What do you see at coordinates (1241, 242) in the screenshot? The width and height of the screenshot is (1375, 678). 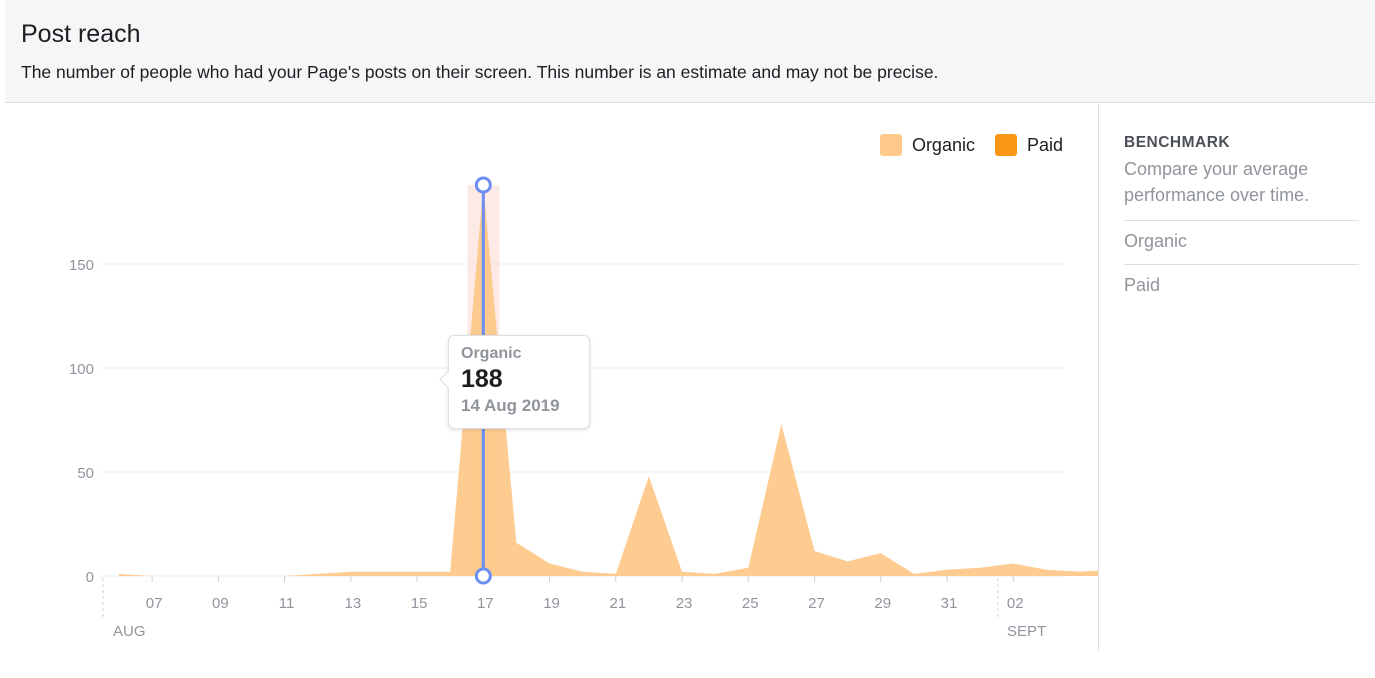 I see `benchmark-item-organic: Organic` at bounding box center [1241, 242].